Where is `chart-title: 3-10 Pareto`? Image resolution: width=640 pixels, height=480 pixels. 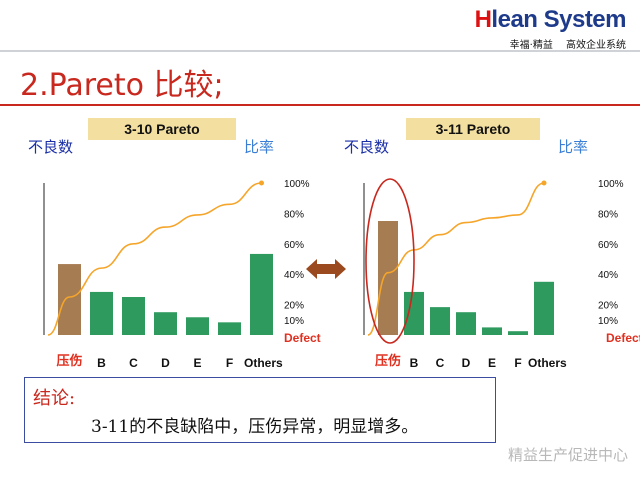 chart-title: 3-10 Pareto is located at coordinates (161, 129).